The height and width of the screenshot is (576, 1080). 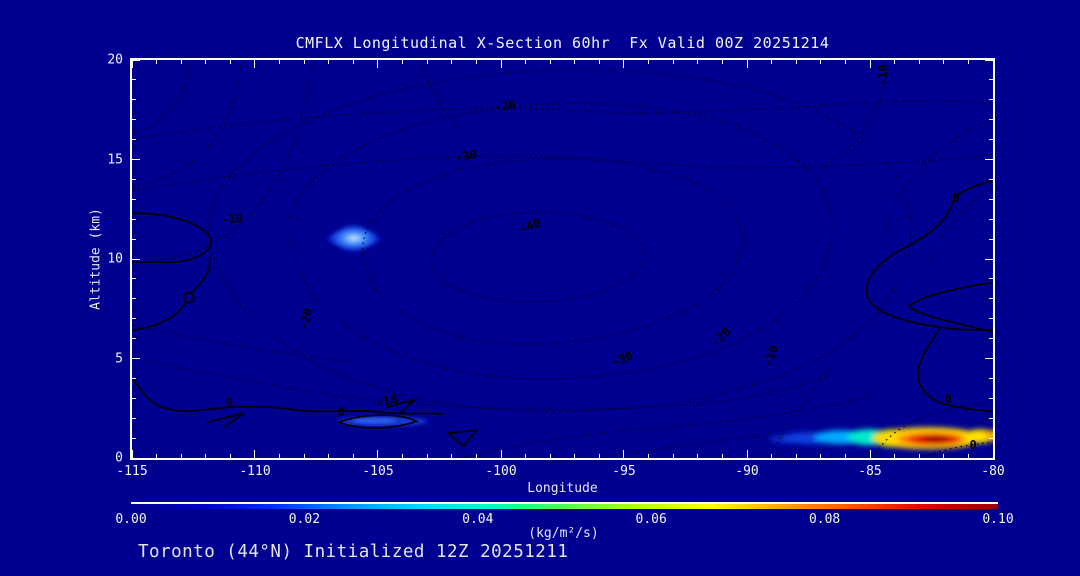 I want to click on y-tick-label: 10, so click(x=115, y=259).